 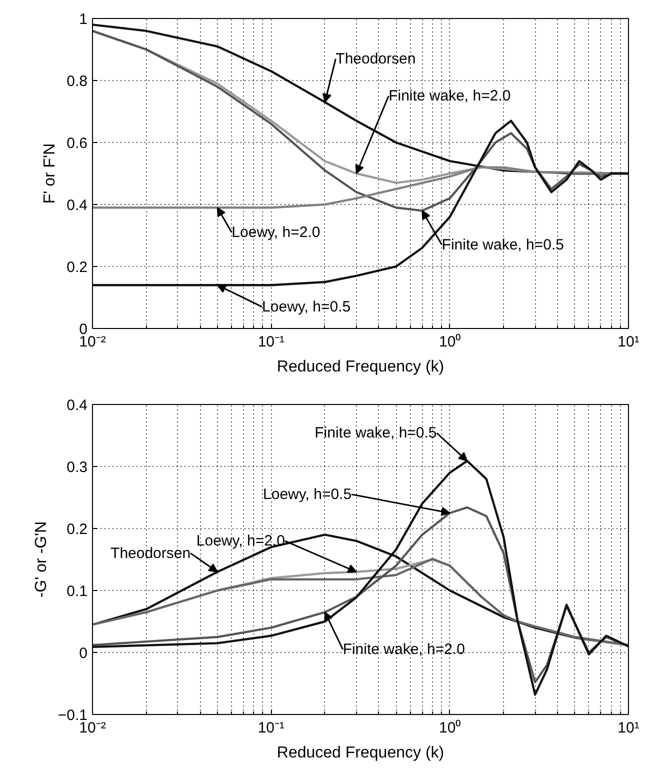 What do you see at coordinates (77, 81) in the screenshot?
I see `y-tick-label: 0.8` at bounding box center [77, 81].